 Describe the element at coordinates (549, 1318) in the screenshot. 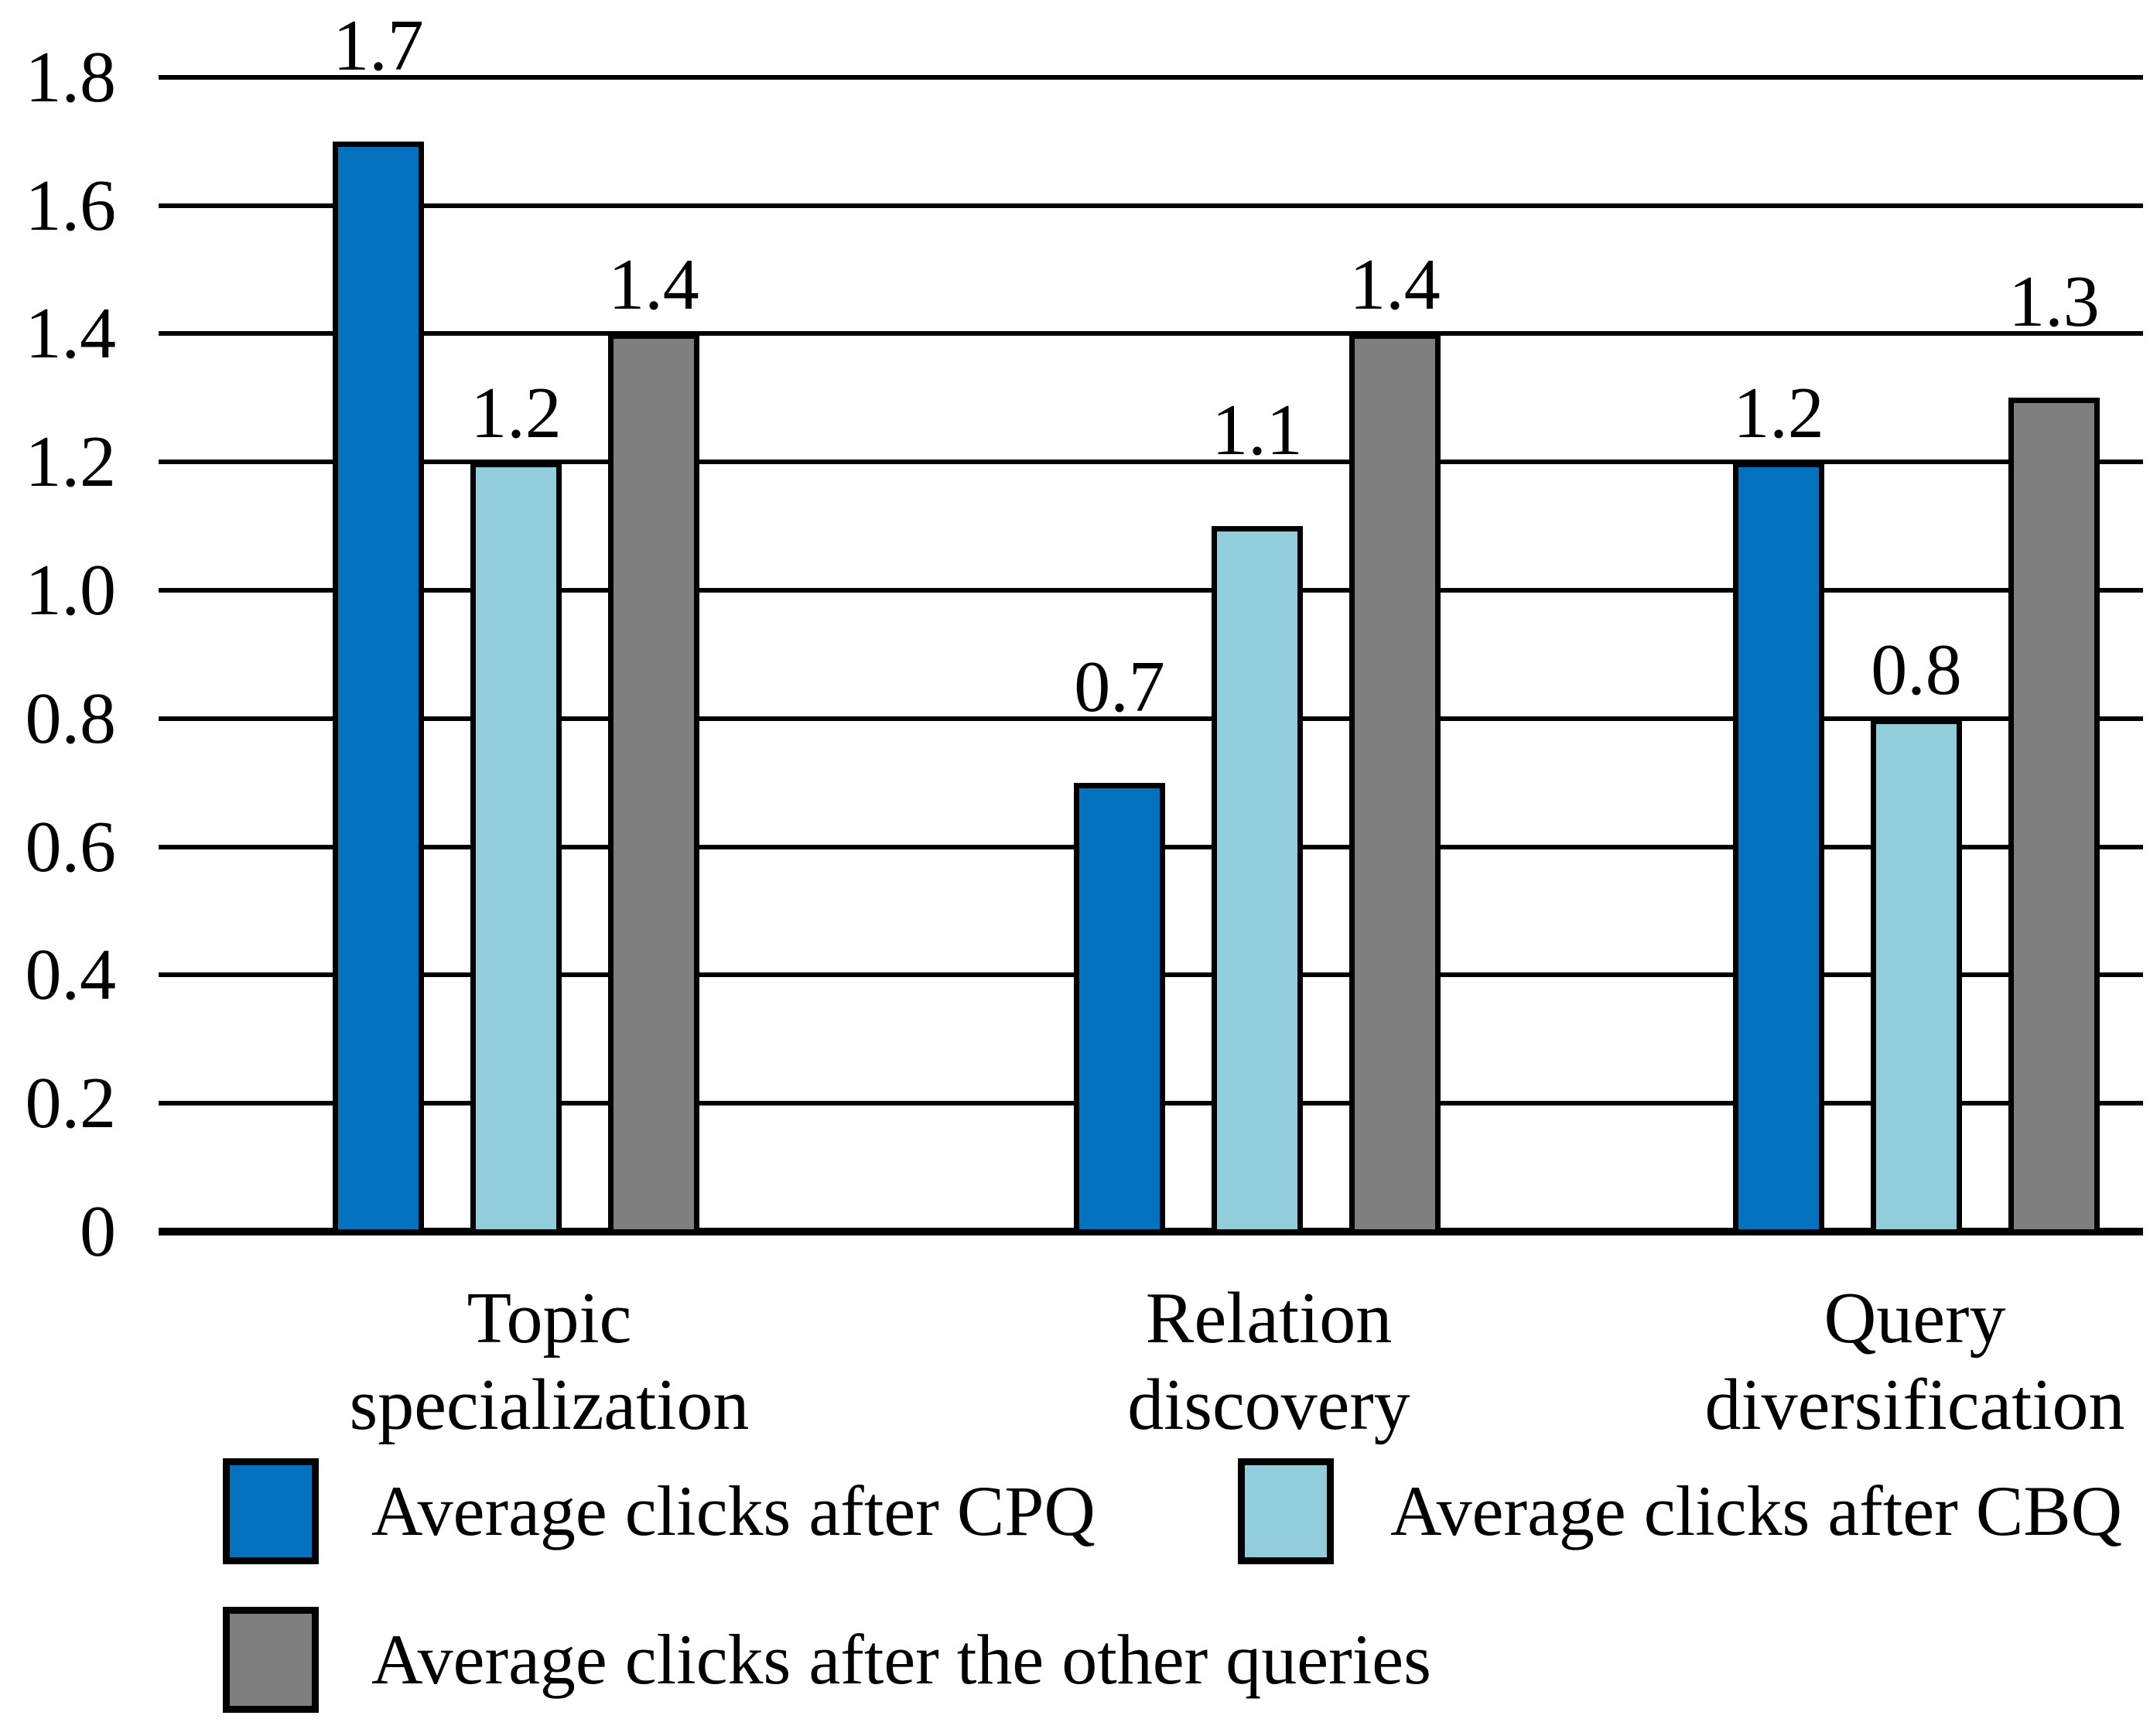

I see `x-axis-category-label-line: Topic` at that location.